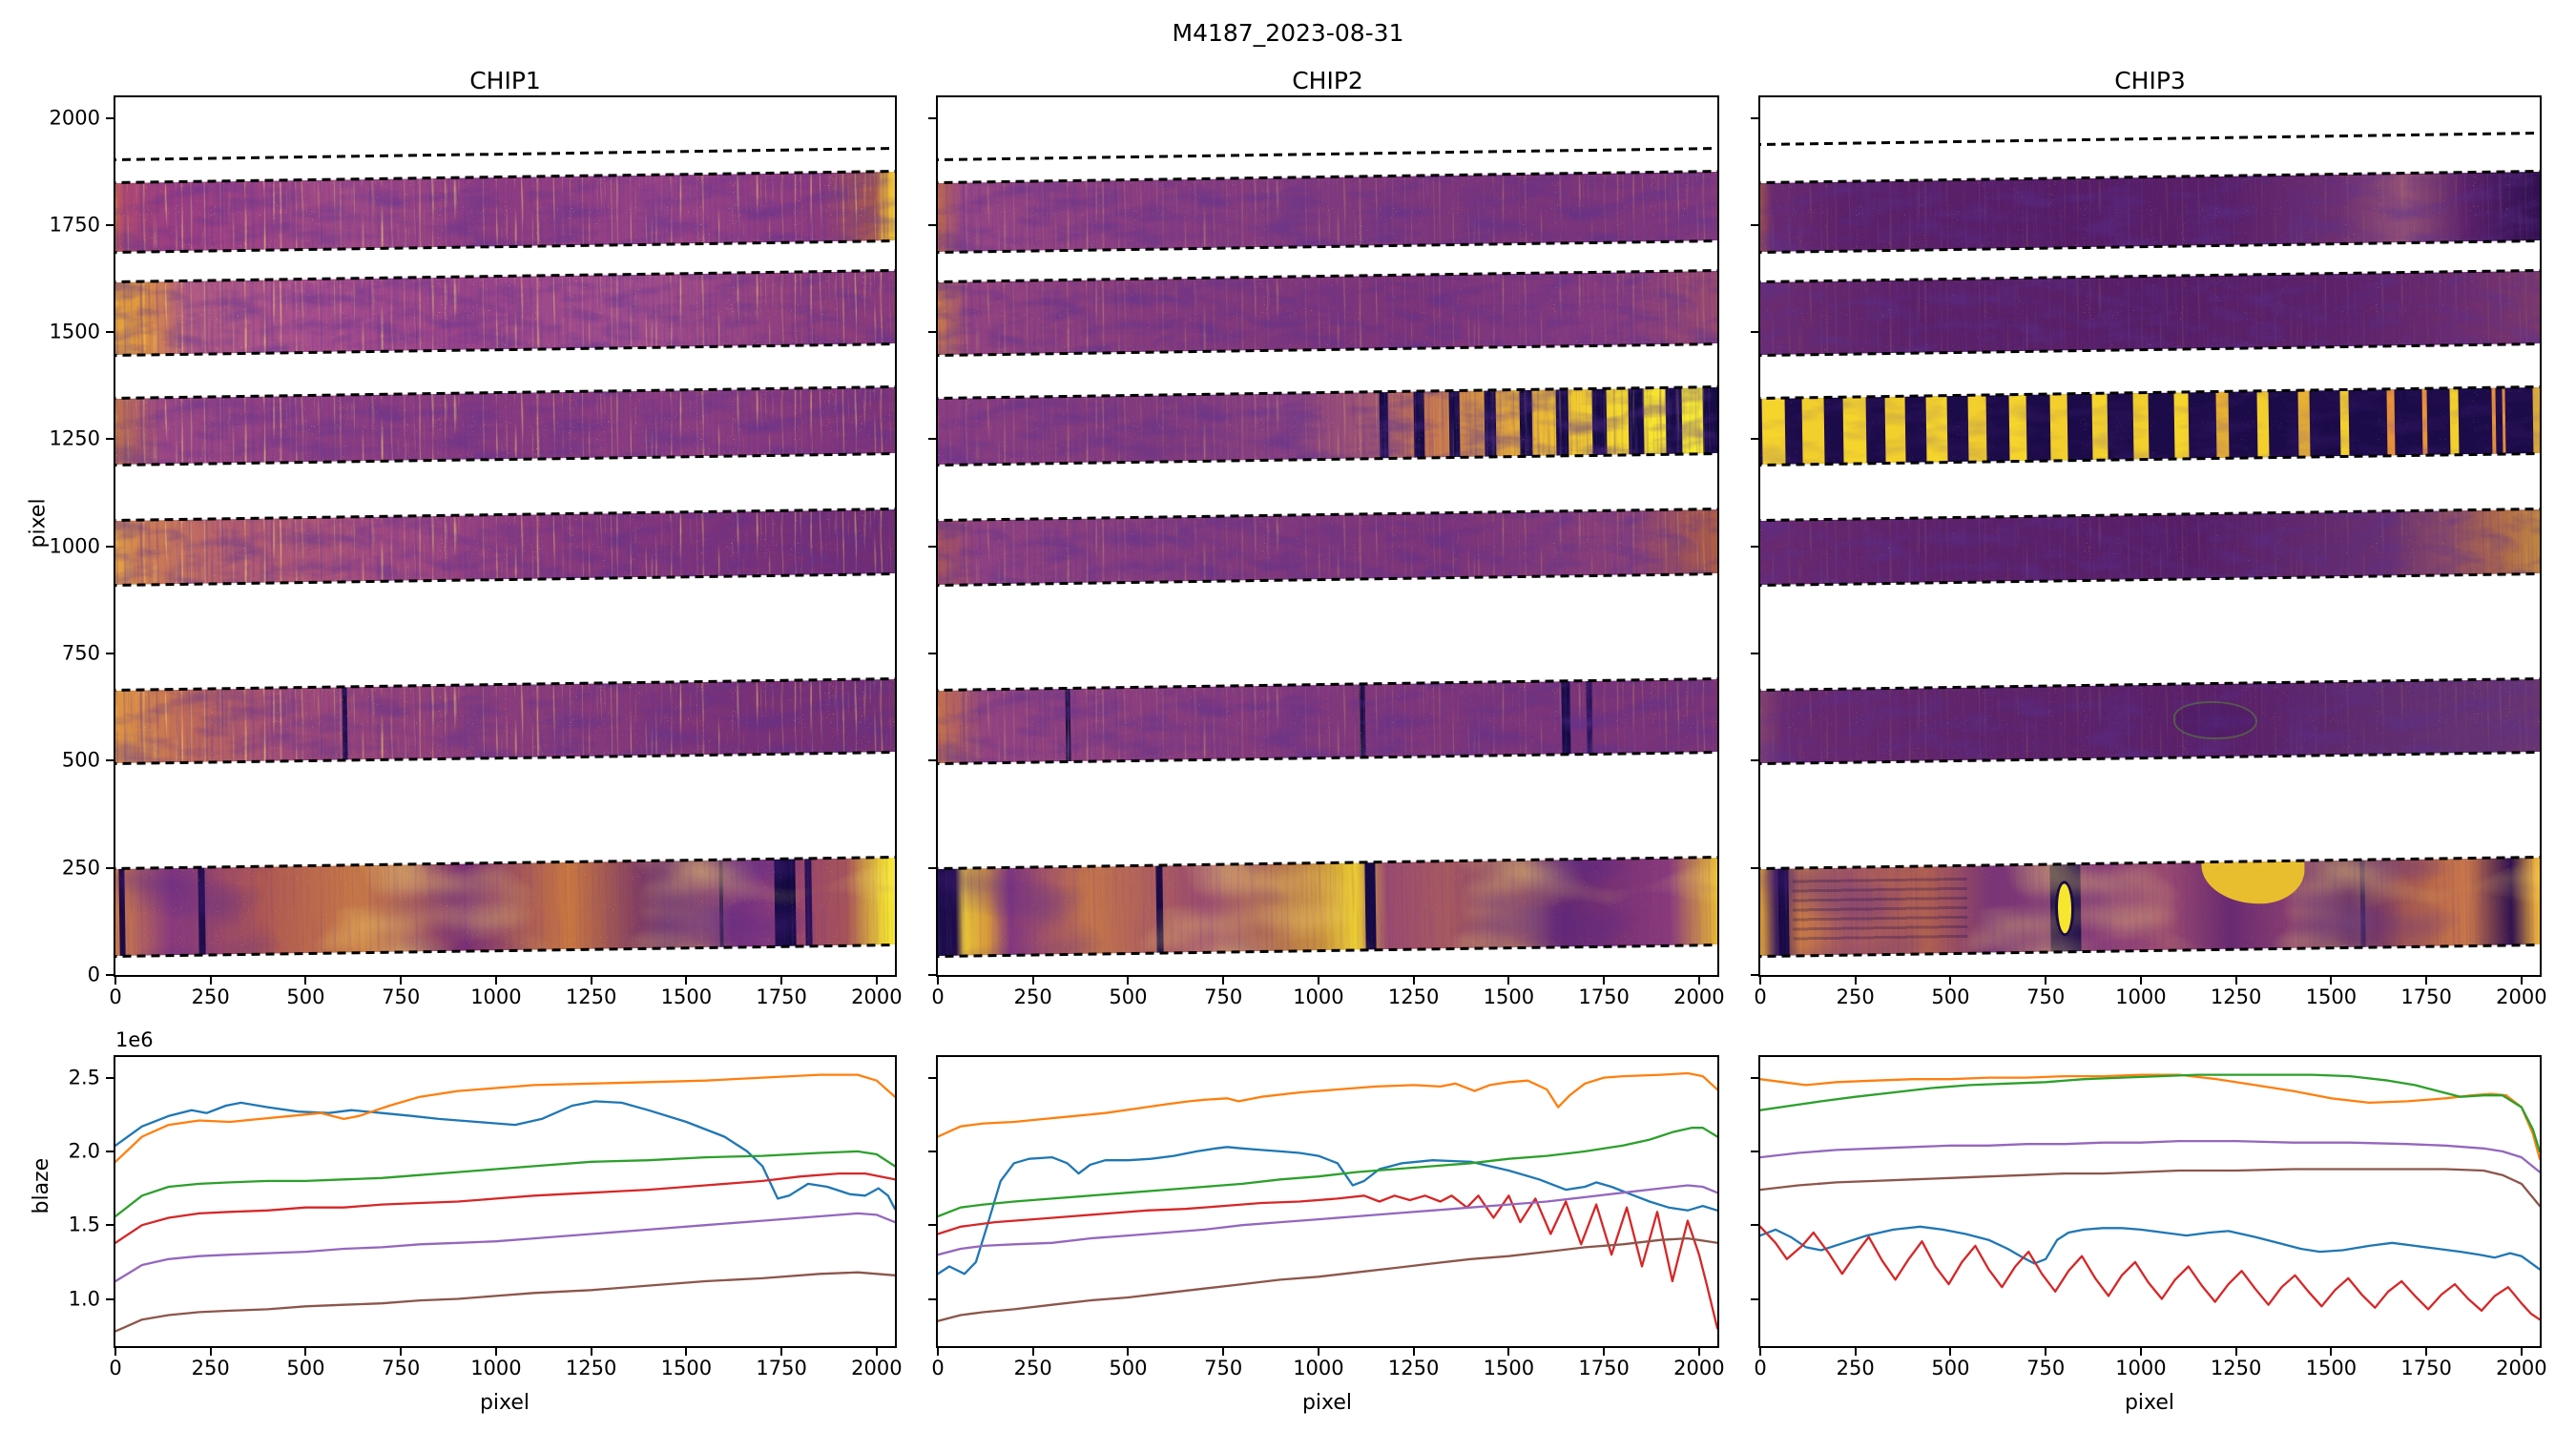  What do you see at coordinates (505, 80) in the screenshot?
I see `chip1-title: CHIP1` at bounding box center [505, 80].